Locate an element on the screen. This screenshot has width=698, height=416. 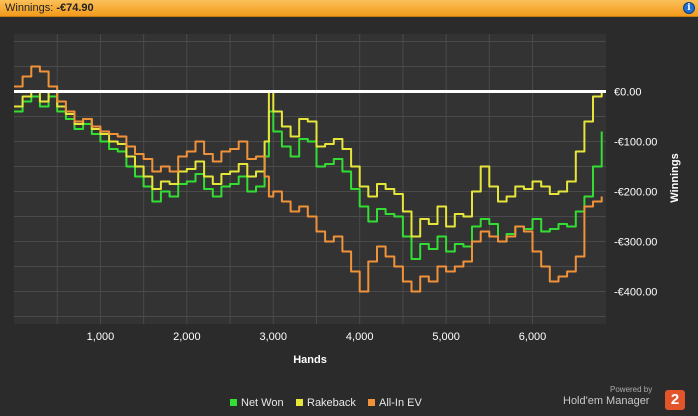
x-tick-label: 6,000 is located at coordinates (533, 337).